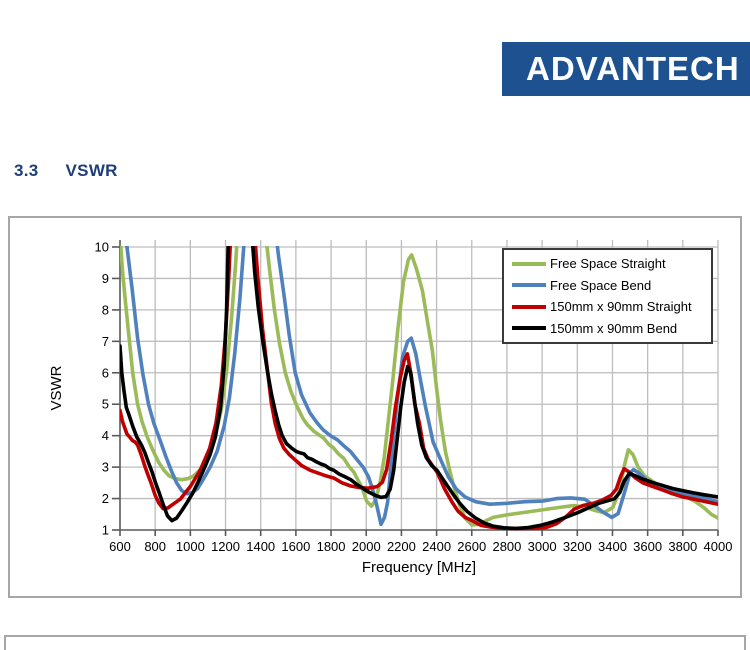 This screenshot has width=750, height=650. Describe the element at coordinates (105, 341) in the screenshot. I see `svg-text: 7` at that location.